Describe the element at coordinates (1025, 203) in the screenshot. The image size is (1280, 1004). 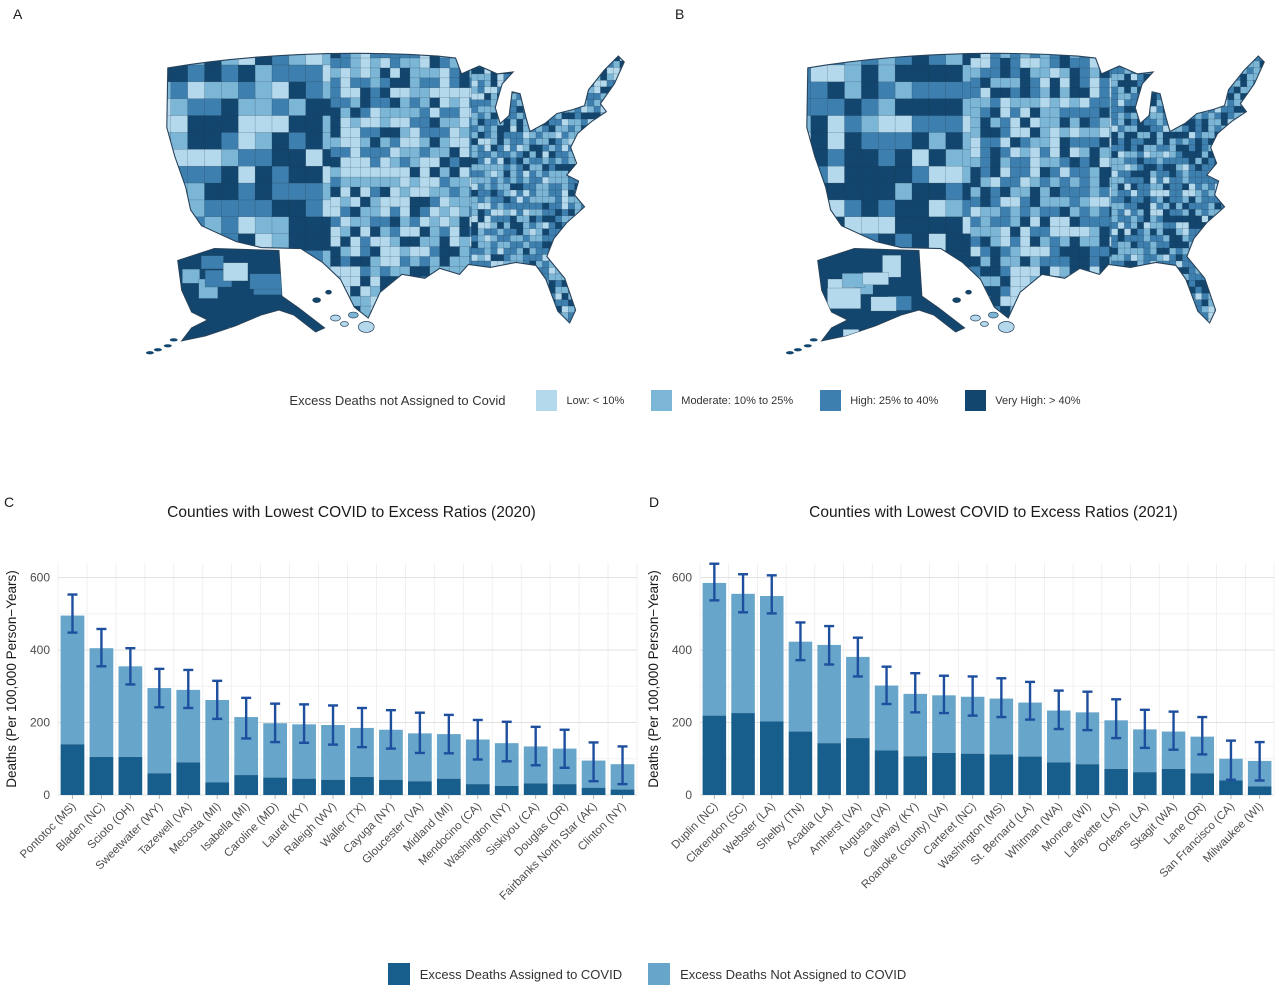
I see `choropleth-map-2021` at that location.